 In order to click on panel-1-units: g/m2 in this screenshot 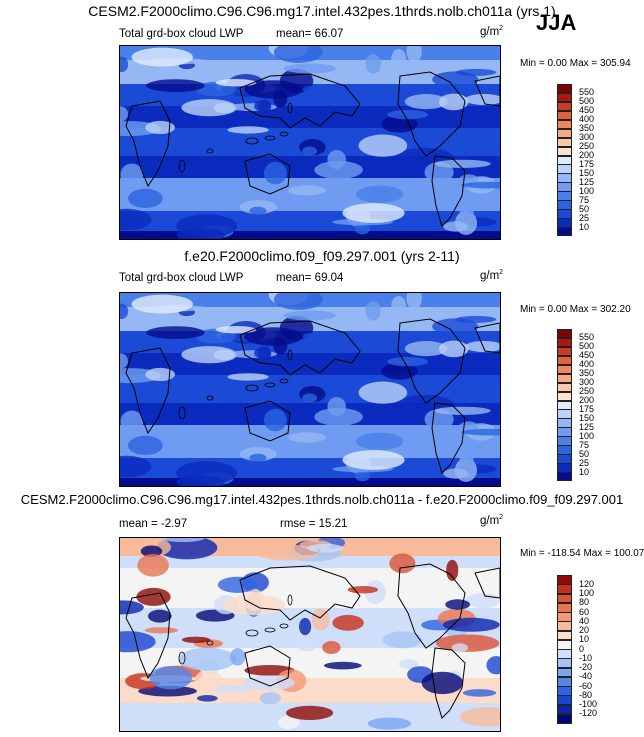, I will do `click(492, 31)`.